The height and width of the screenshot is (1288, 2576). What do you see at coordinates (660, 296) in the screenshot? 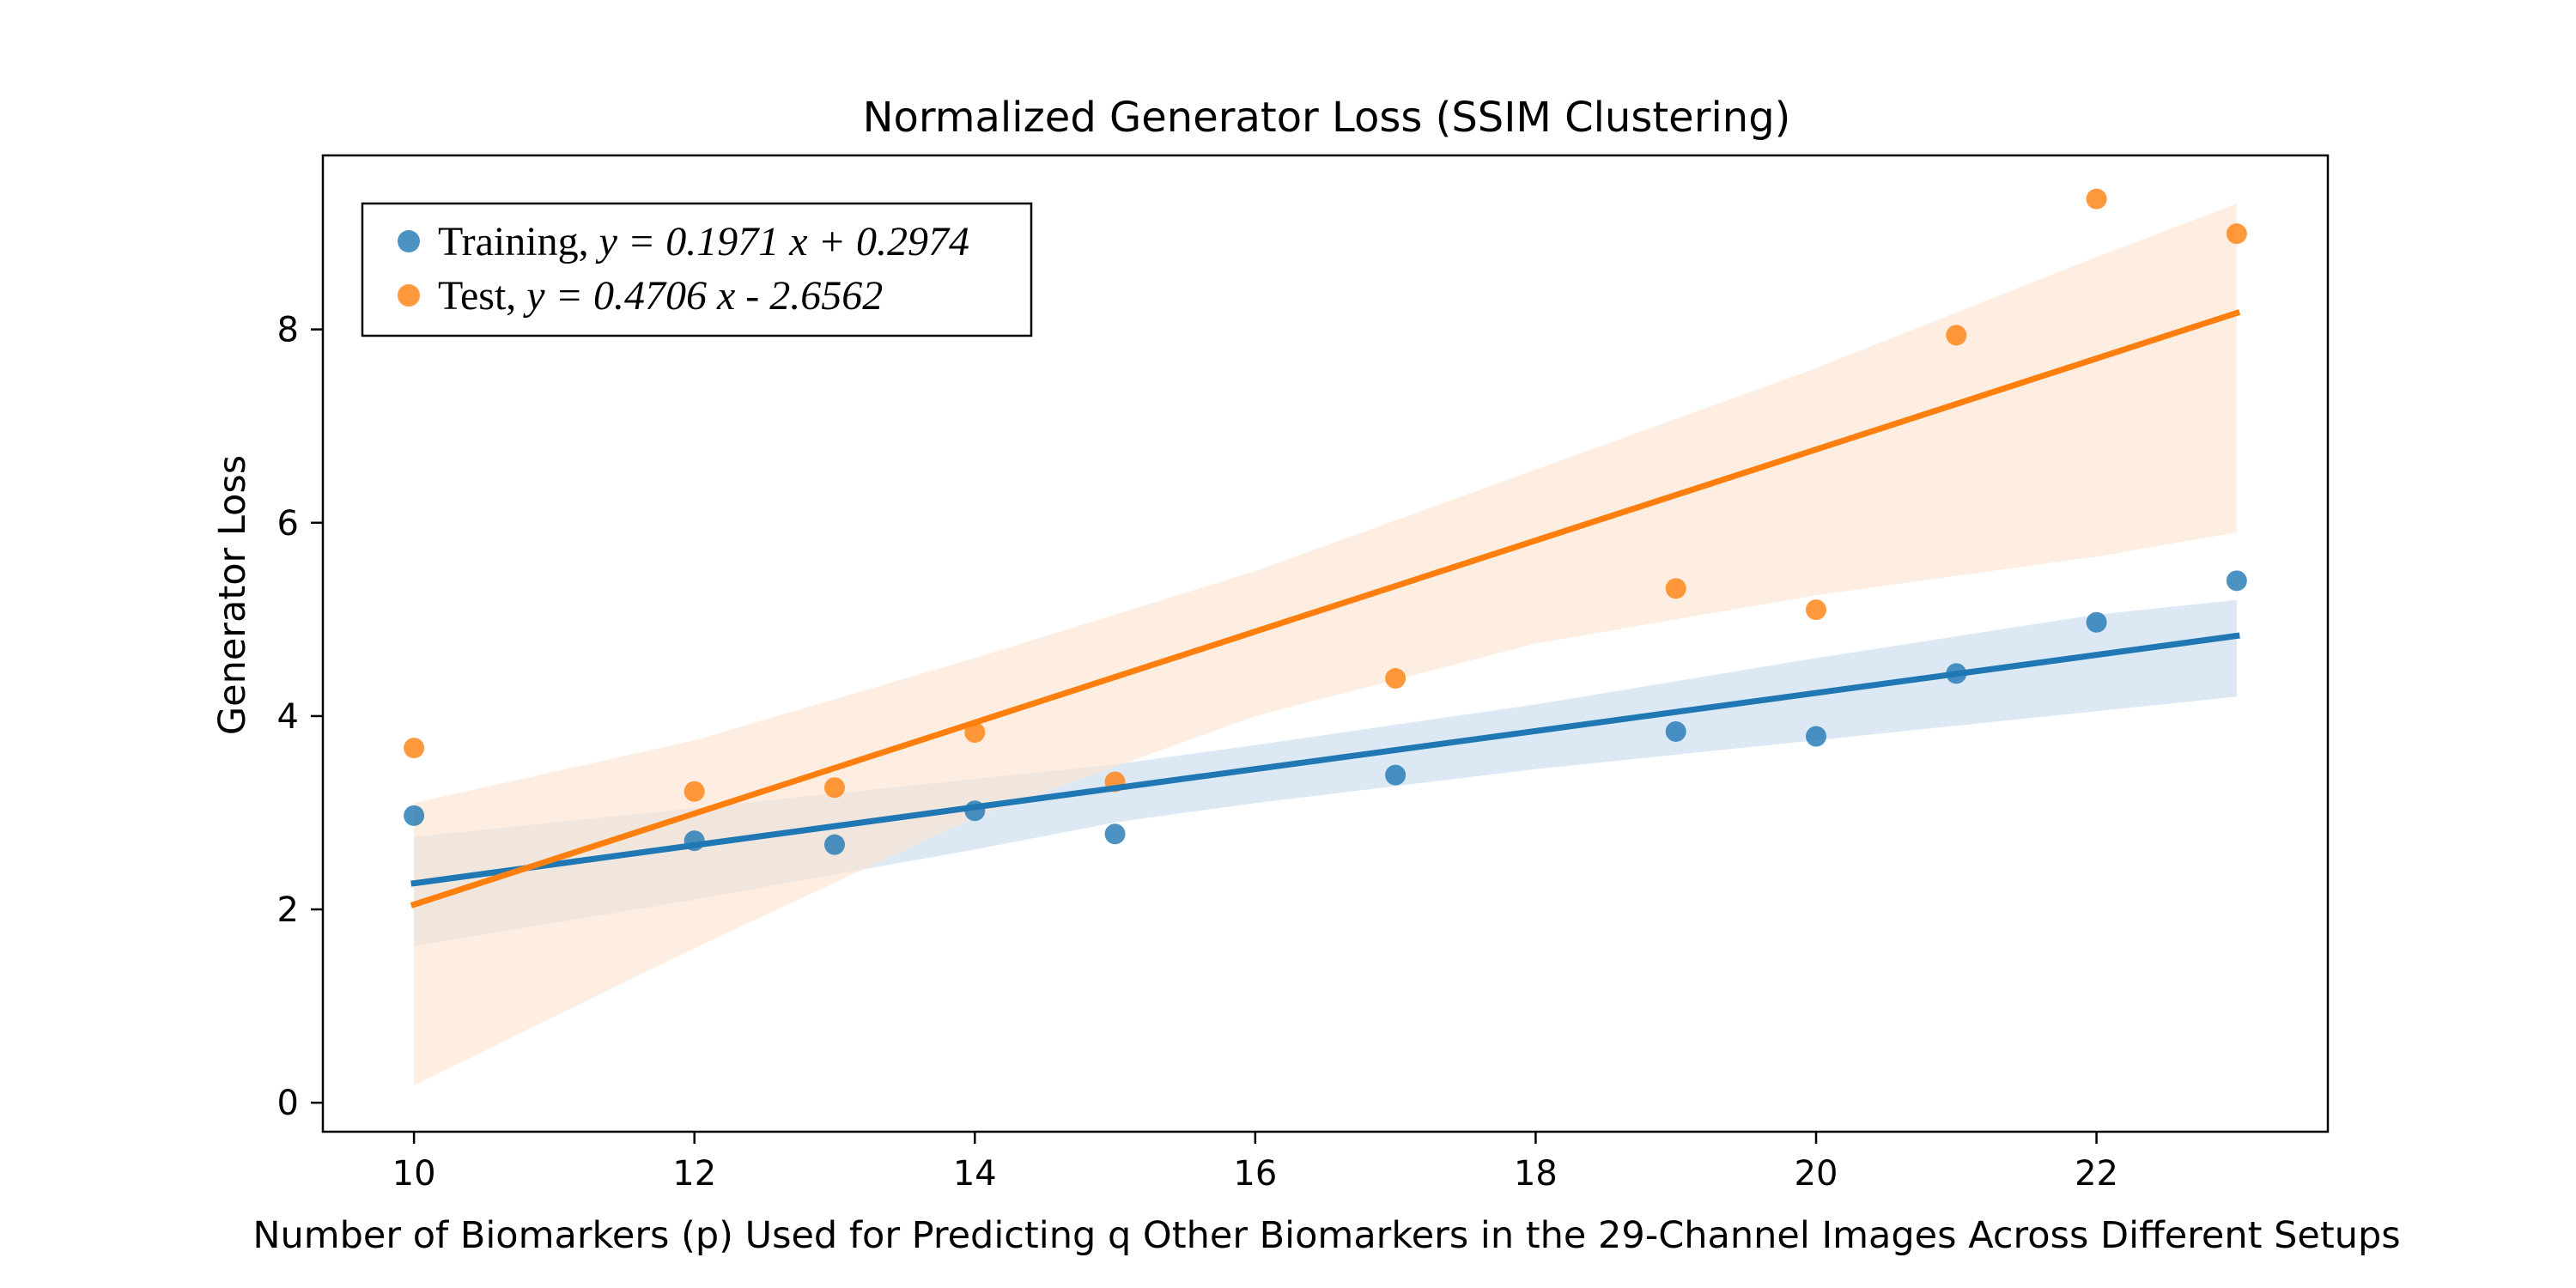
I see `legend-entry-test: Test, y = 0.4706 x - 2.6562` at bounding box center [660, 296].